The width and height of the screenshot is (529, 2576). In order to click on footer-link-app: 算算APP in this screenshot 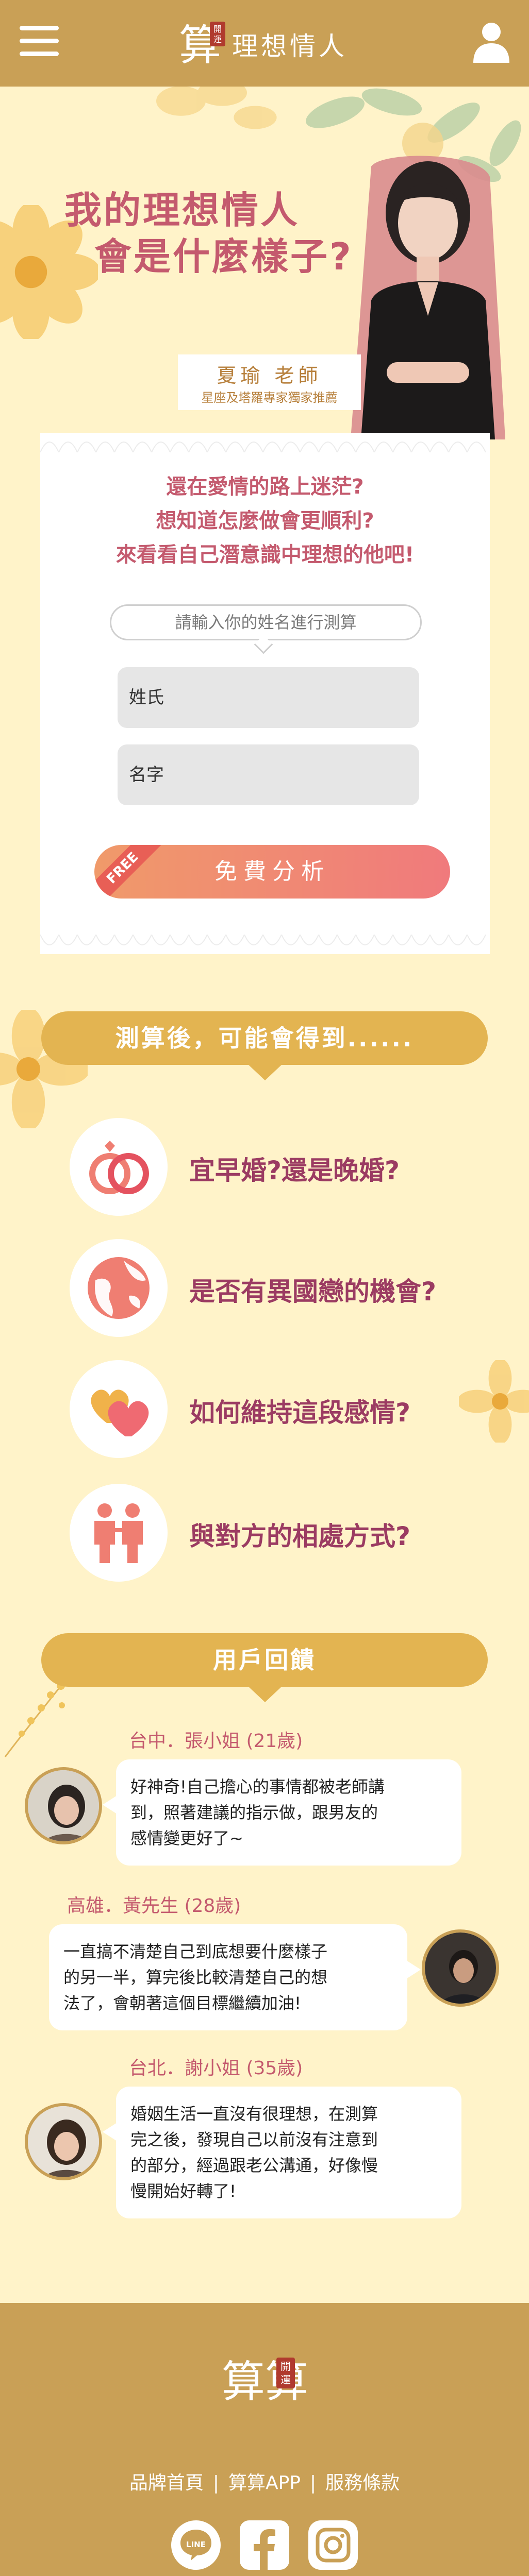, I will do `click(264, 2483)`.